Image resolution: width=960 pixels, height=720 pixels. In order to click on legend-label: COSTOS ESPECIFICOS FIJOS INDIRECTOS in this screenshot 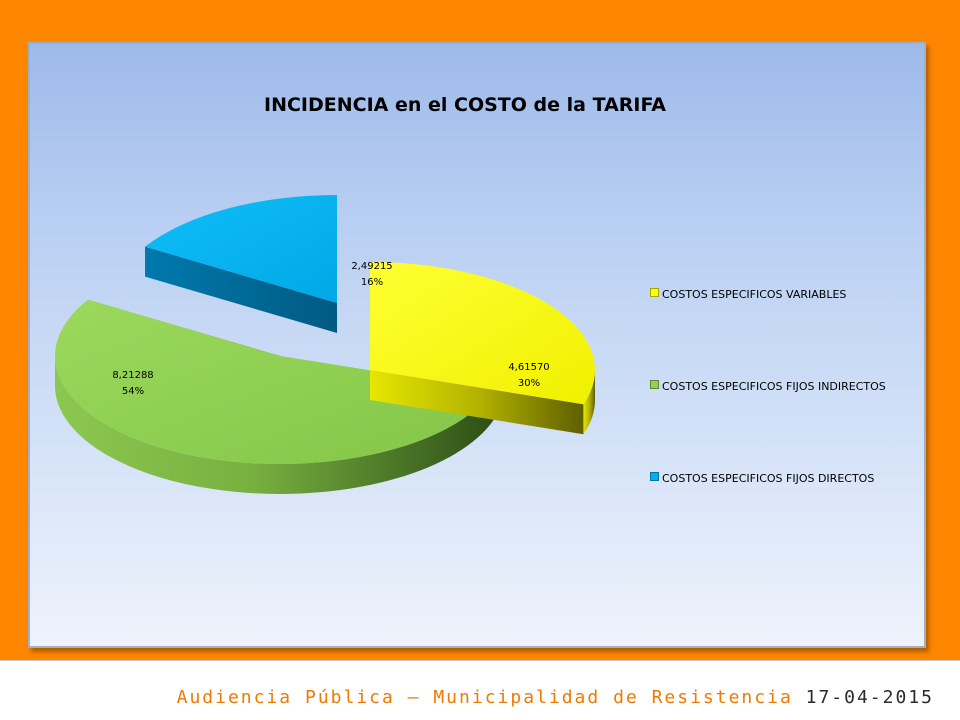, I will do `click(774, 386)`.